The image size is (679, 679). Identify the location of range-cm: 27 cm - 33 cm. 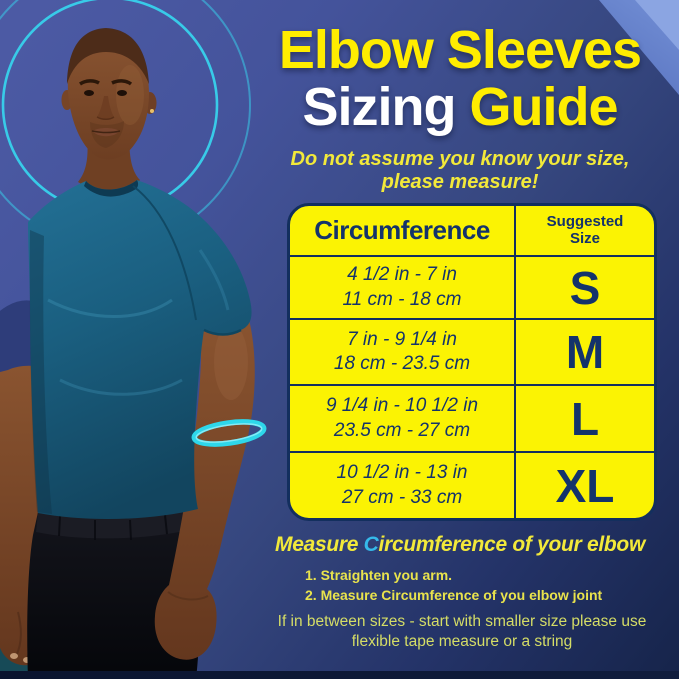
(402, 497).